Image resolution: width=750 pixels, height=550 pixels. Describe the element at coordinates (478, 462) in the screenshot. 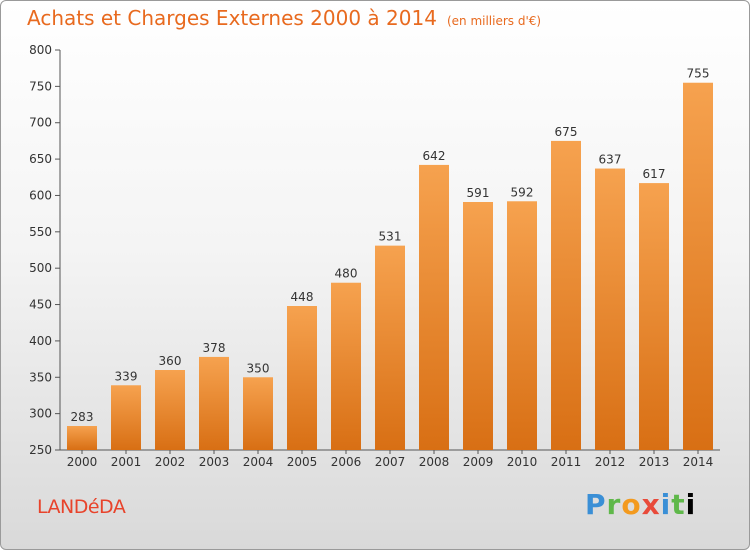

I see `x-tick-label: 2009` at that location.